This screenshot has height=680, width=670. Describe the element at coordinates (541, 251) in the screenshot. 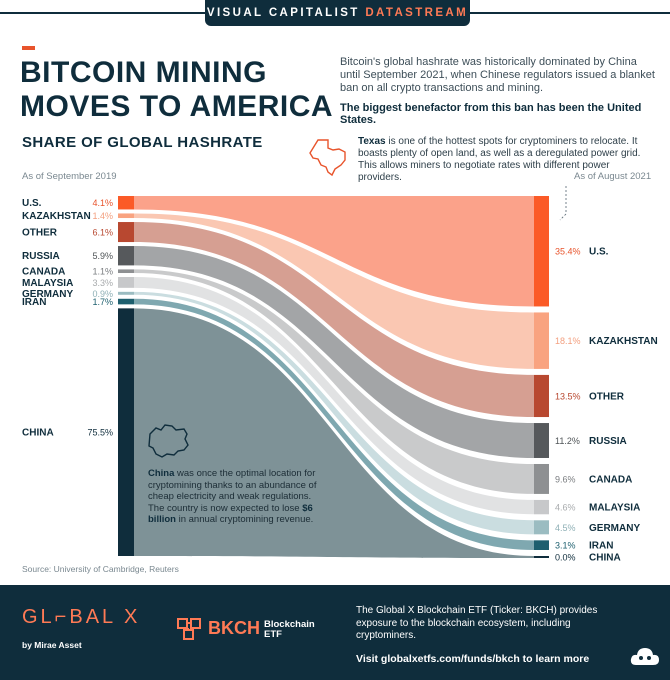

I see `right-bar-u-s` at that location.